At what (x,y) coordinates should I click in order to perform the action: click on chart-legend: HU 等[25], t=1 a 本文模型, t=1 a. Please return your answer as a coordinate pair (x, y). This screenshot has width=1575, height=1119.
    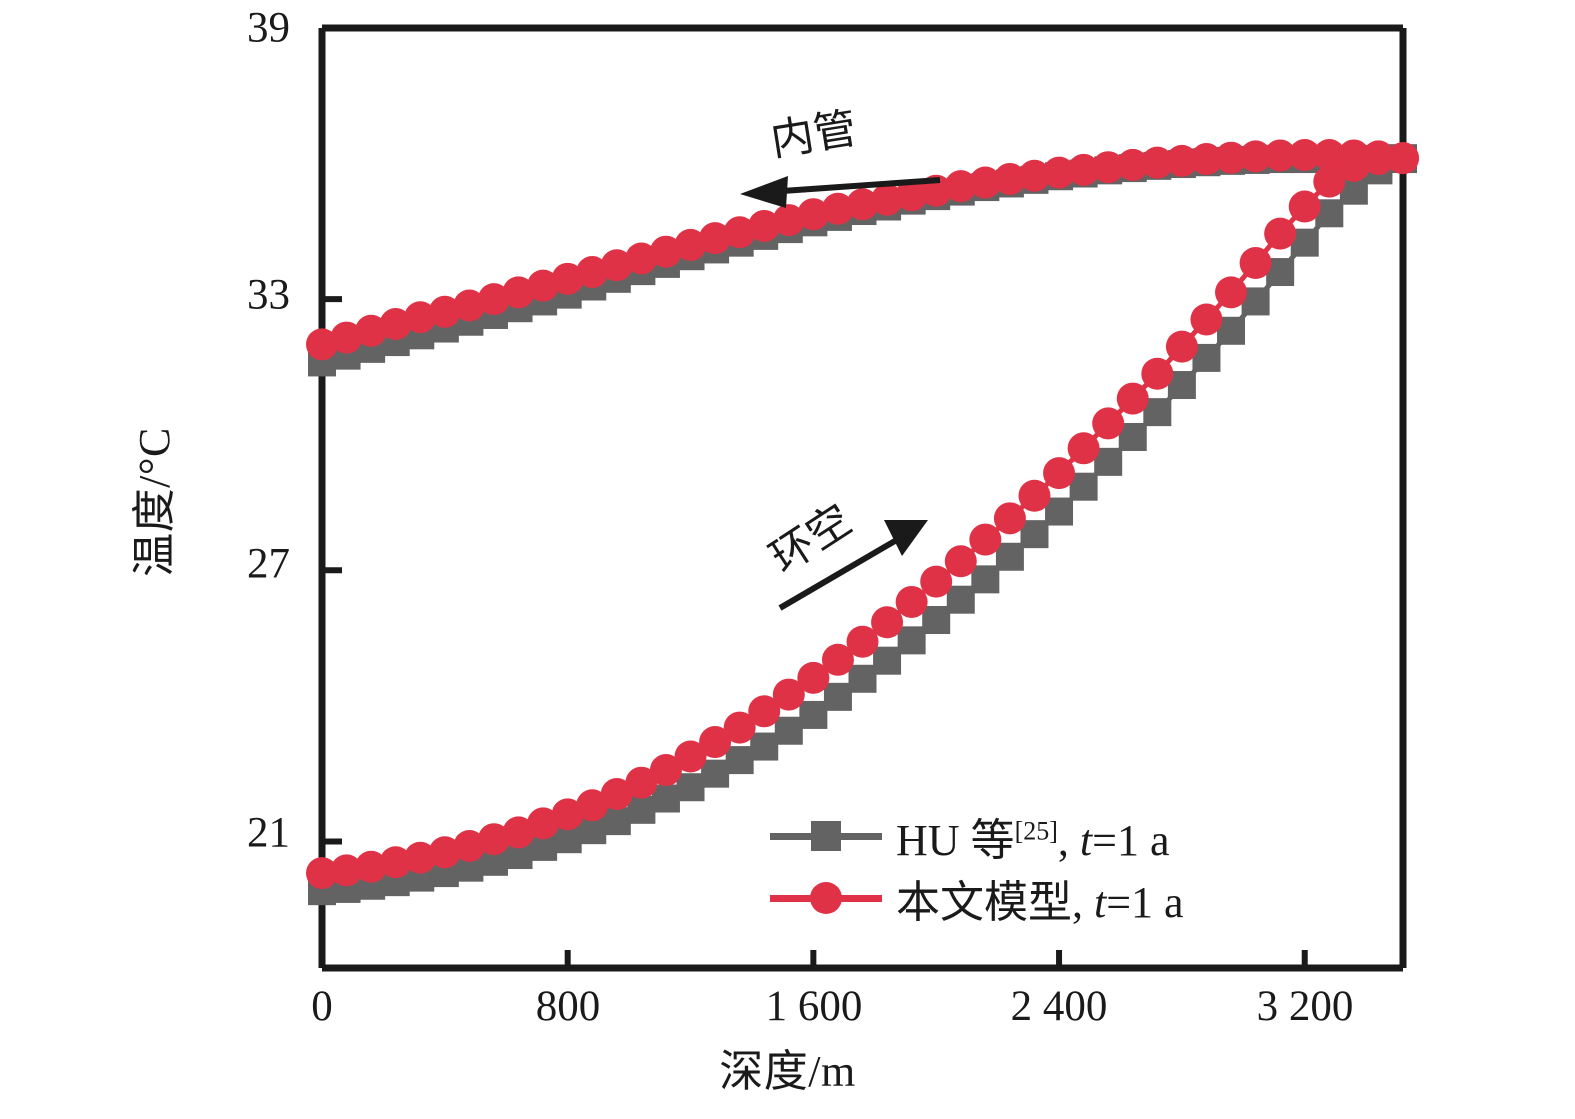
    Looking at the image, I should click on (1080, 867).